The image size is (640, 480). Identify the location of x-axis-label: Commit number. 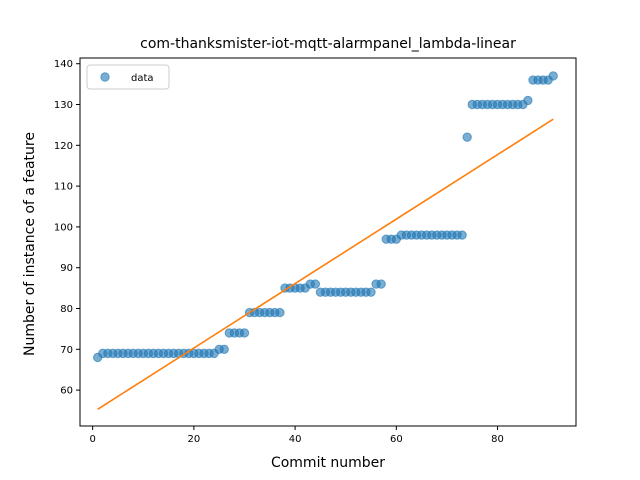
(328, 463).